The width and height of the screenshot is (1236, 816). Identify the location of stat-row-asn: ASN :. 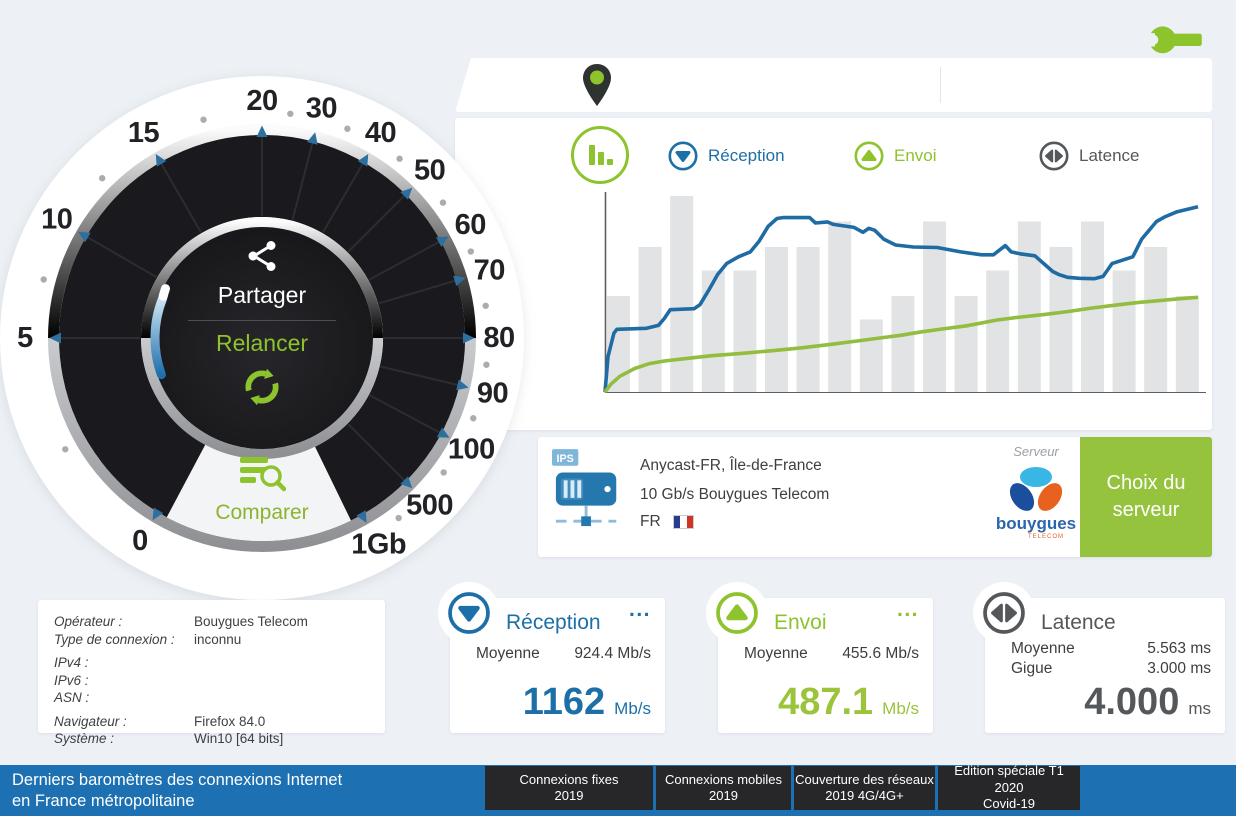
(219, 698).